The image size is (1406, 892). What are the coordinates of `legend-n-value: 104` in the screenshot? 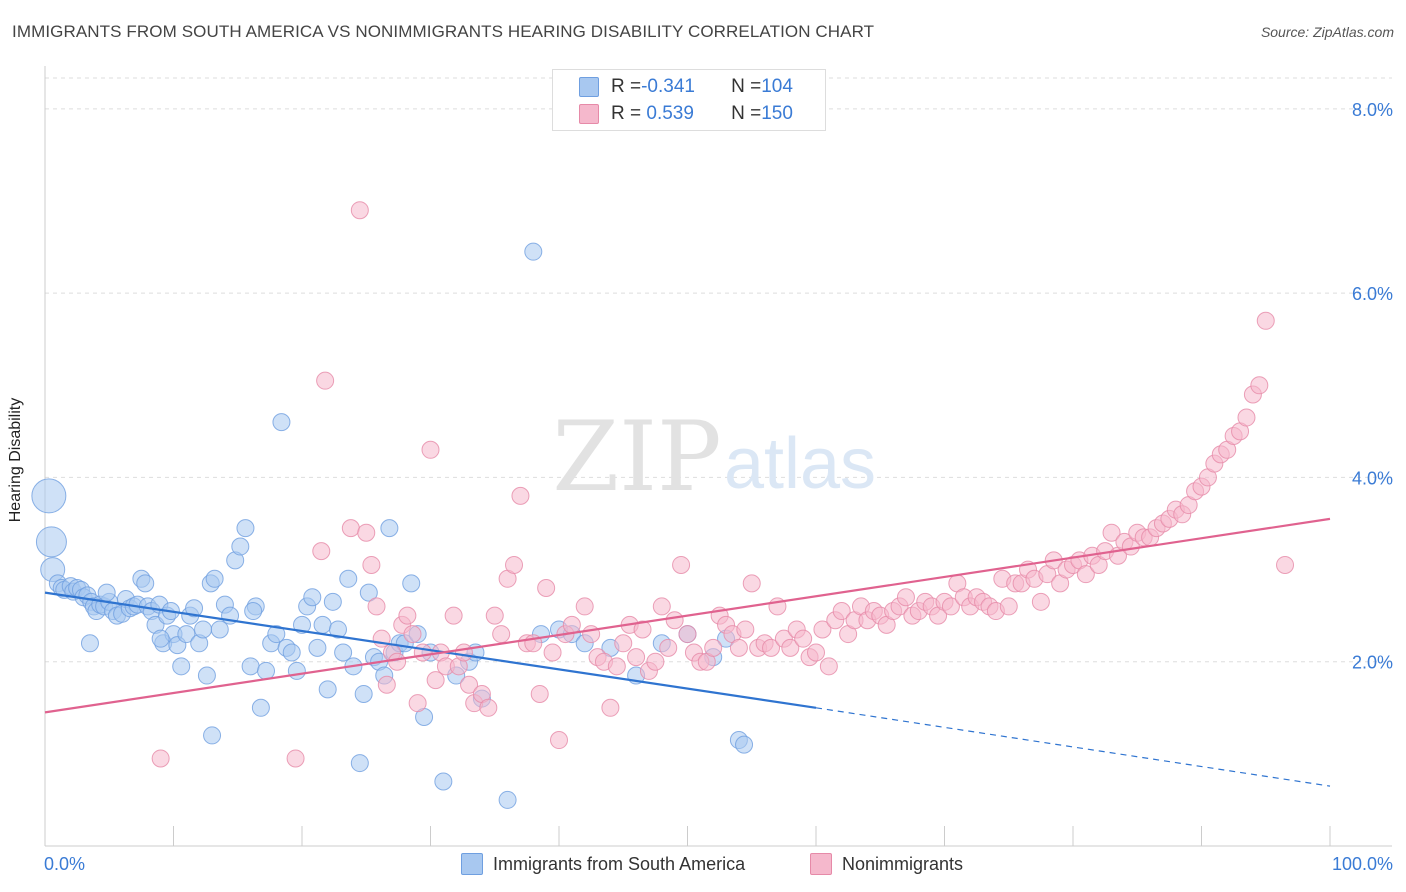 It's located at (777, 86).